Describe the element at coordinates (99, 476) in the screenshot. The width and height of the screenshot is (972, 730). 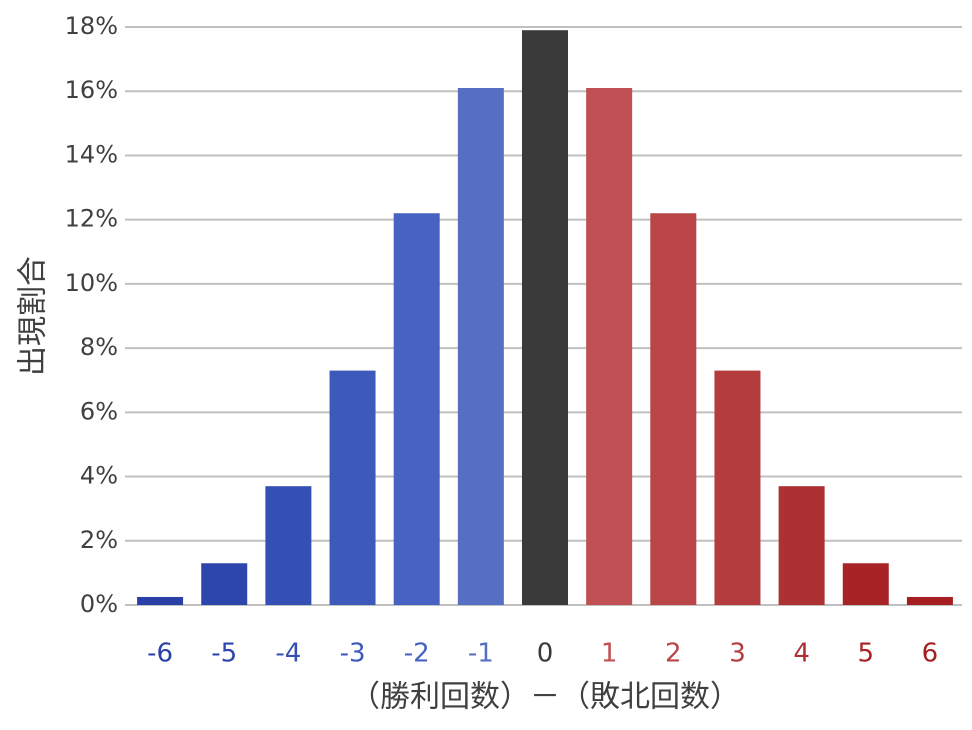
I see `y-tick-label: 4%` at that location.